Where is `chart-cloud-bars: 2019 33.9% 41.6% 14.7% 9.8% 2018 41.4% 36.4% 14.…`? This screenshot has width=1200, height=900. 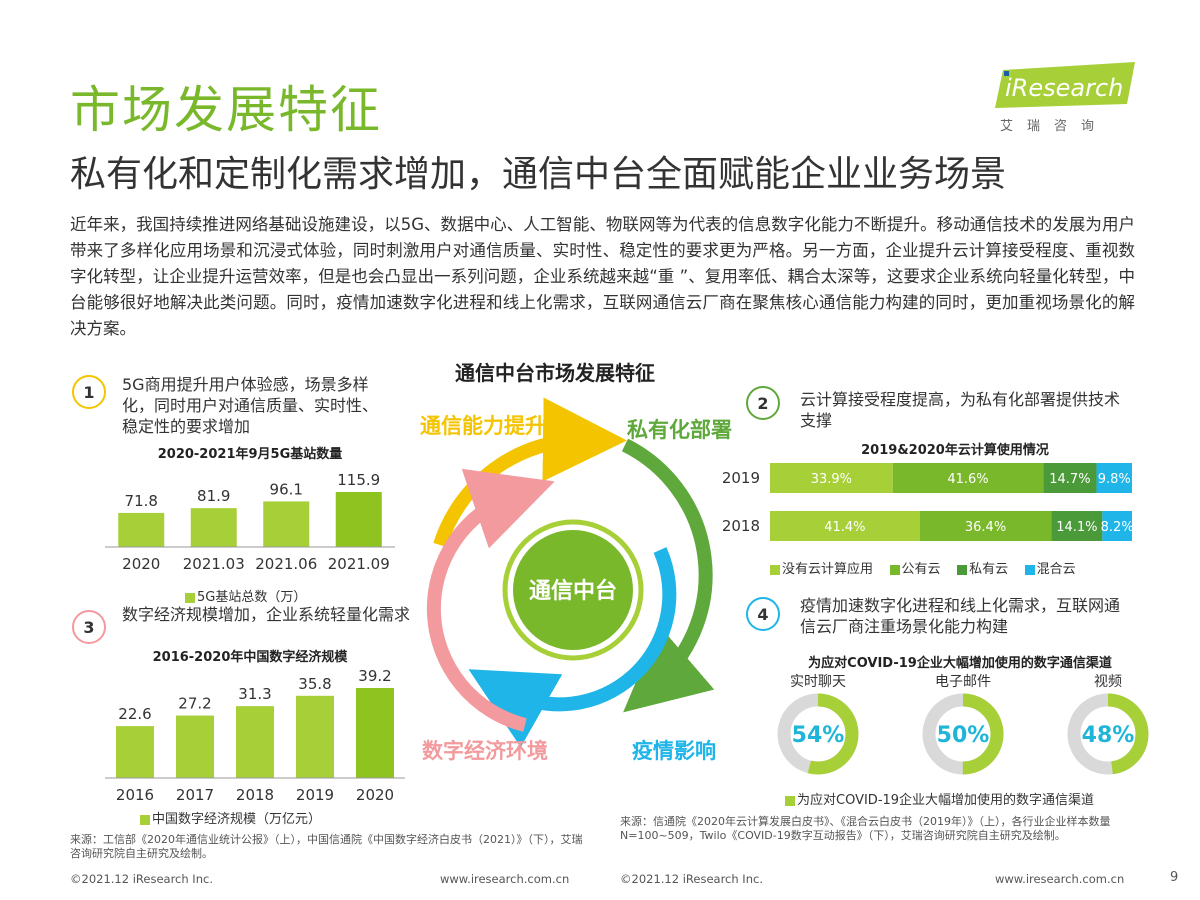 chart-cloud-bars: 2019 33.9% 41.6% 14.7% 9.8% 2018 41.4% 36.4% 14.… is located at coordinates (928, 502).